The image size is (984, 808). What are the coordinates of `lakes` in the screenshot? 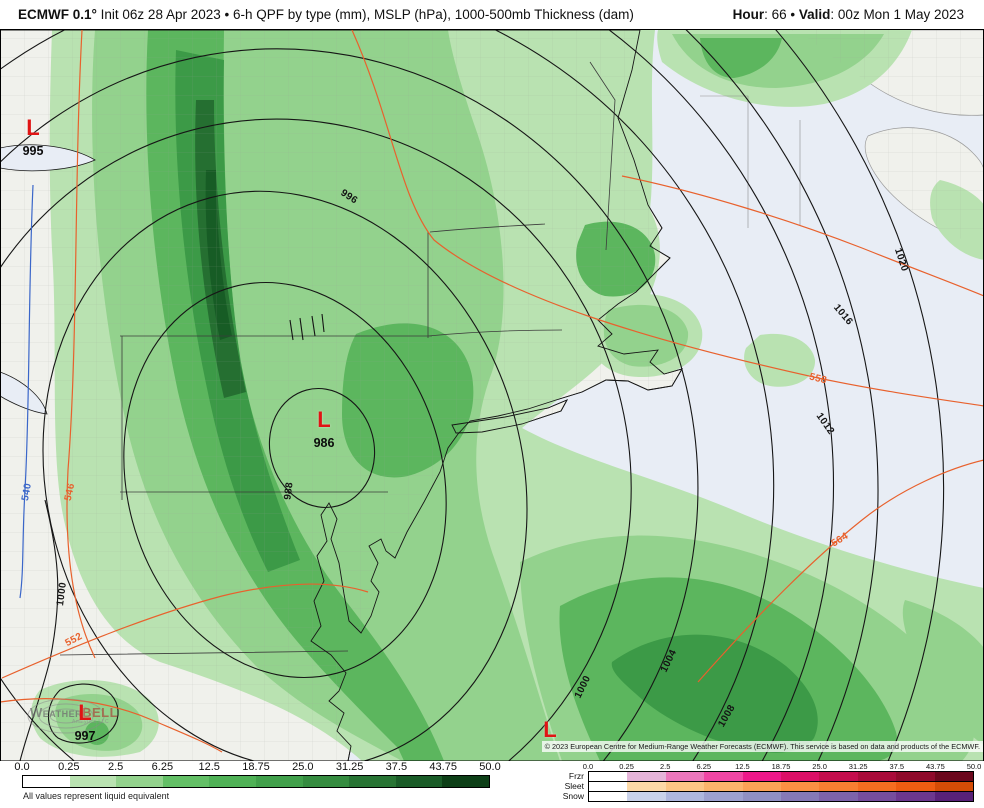 It's located at (48, 279).